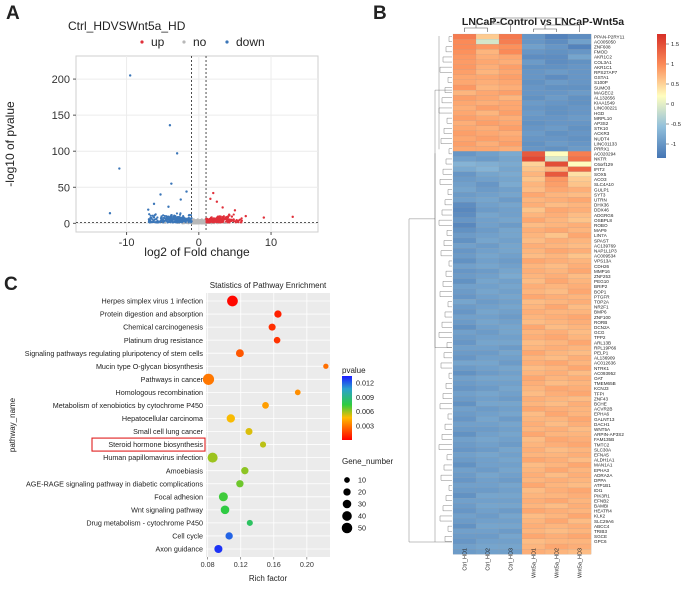 The image size is (685, 594). Describe the element at coordinates (581, 563) in the screenshot. I see `heatmap-column-label: Wnt5a_HD3` at that location.